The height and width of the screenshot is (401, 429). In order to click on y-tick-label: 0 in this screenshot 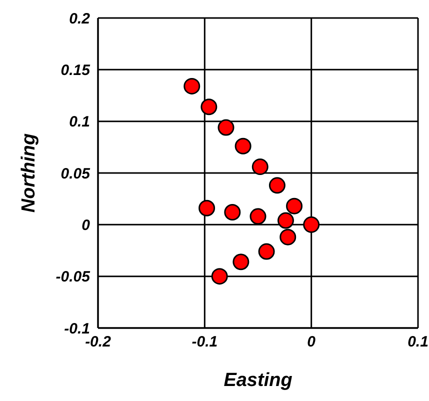, I will do `click(86, 225)`.